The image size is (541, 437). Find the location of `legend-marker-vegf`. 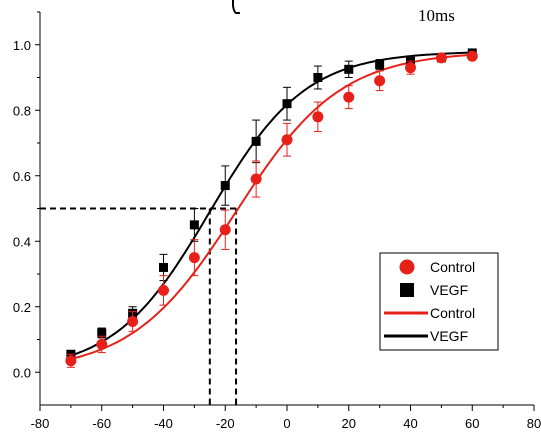

legend-marker-vegf is located at coordinates (407, 290).